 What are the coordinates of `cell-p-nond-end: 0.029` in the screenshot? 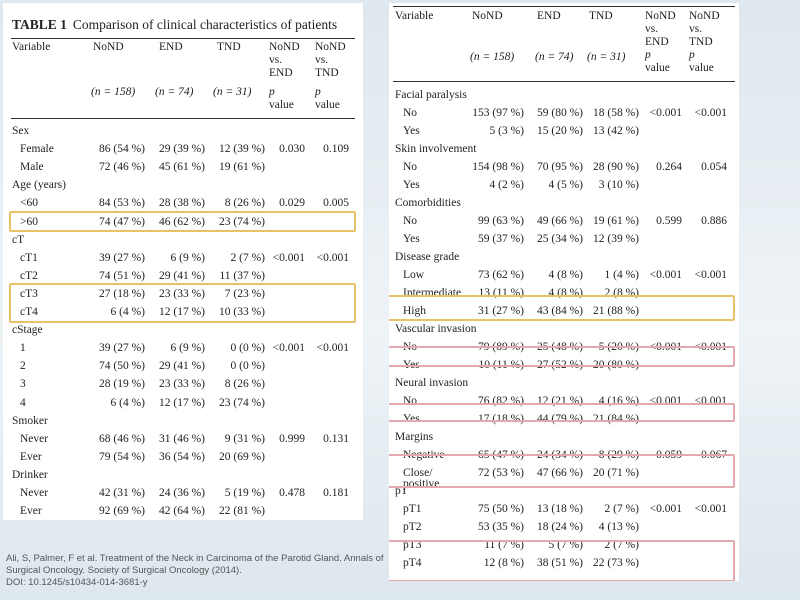 It's located at (292, 203).